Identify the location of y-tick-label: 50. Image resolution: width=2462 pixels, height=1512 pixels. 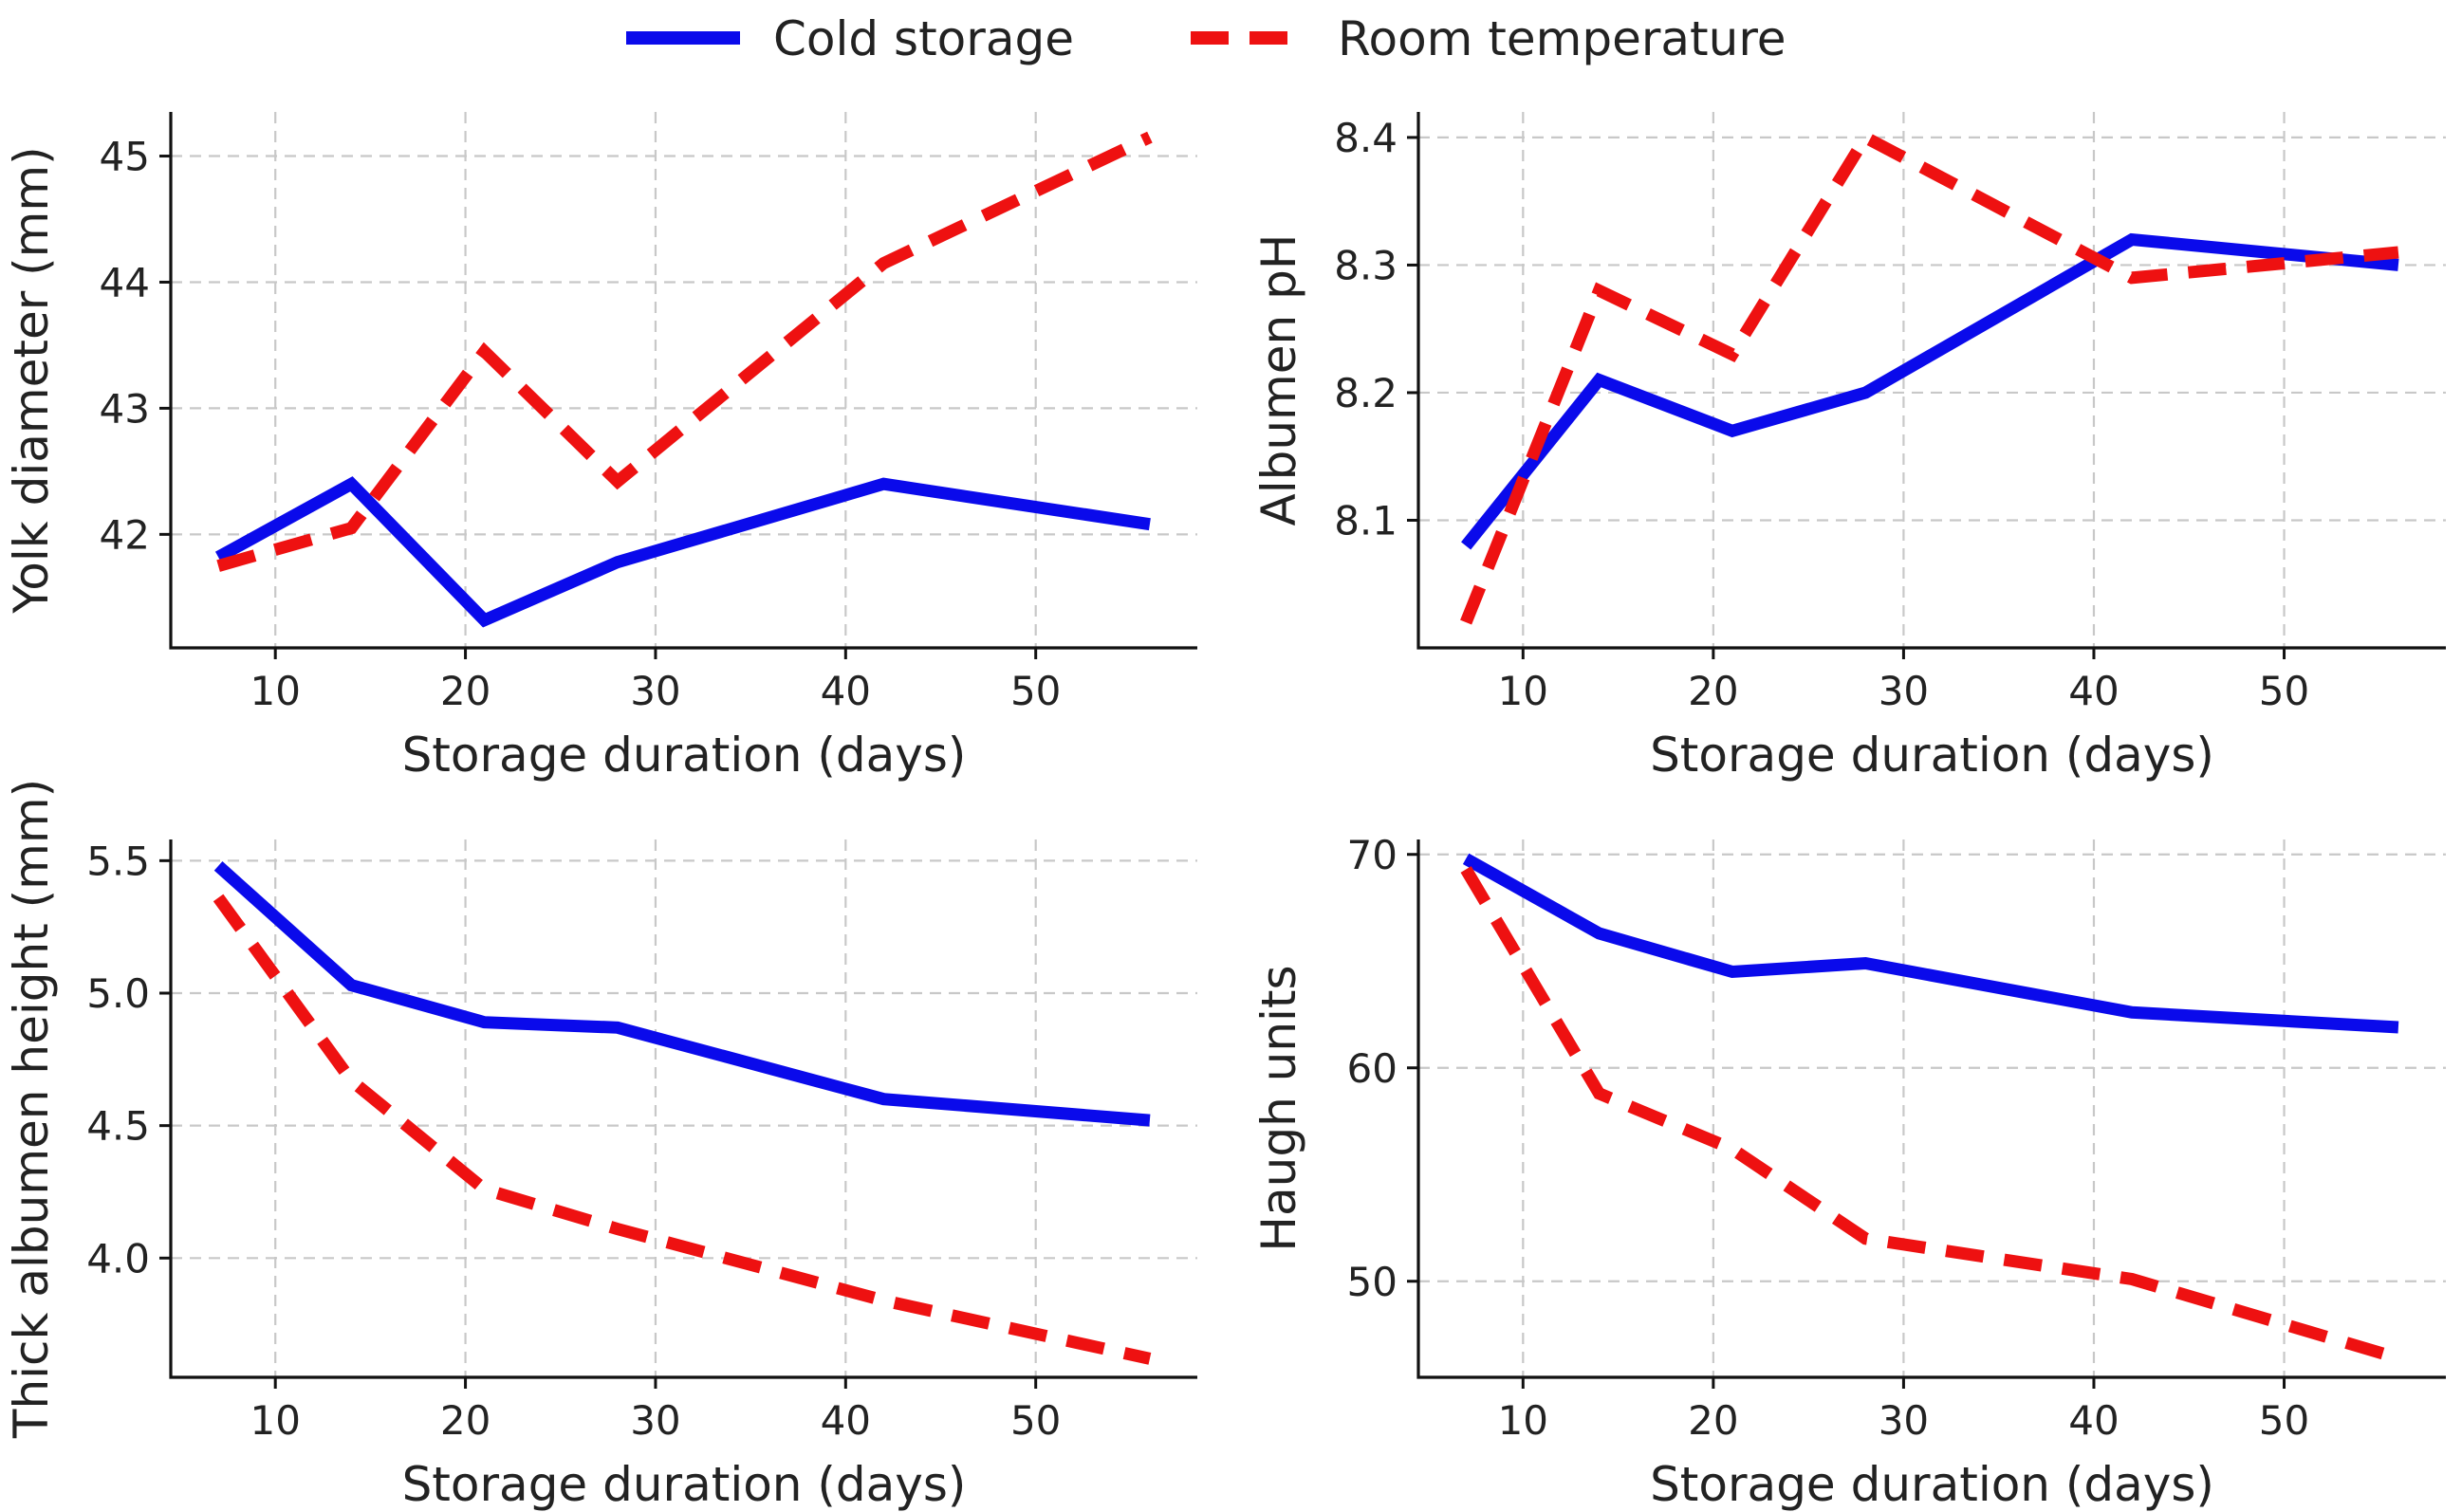
(1372, 1282).